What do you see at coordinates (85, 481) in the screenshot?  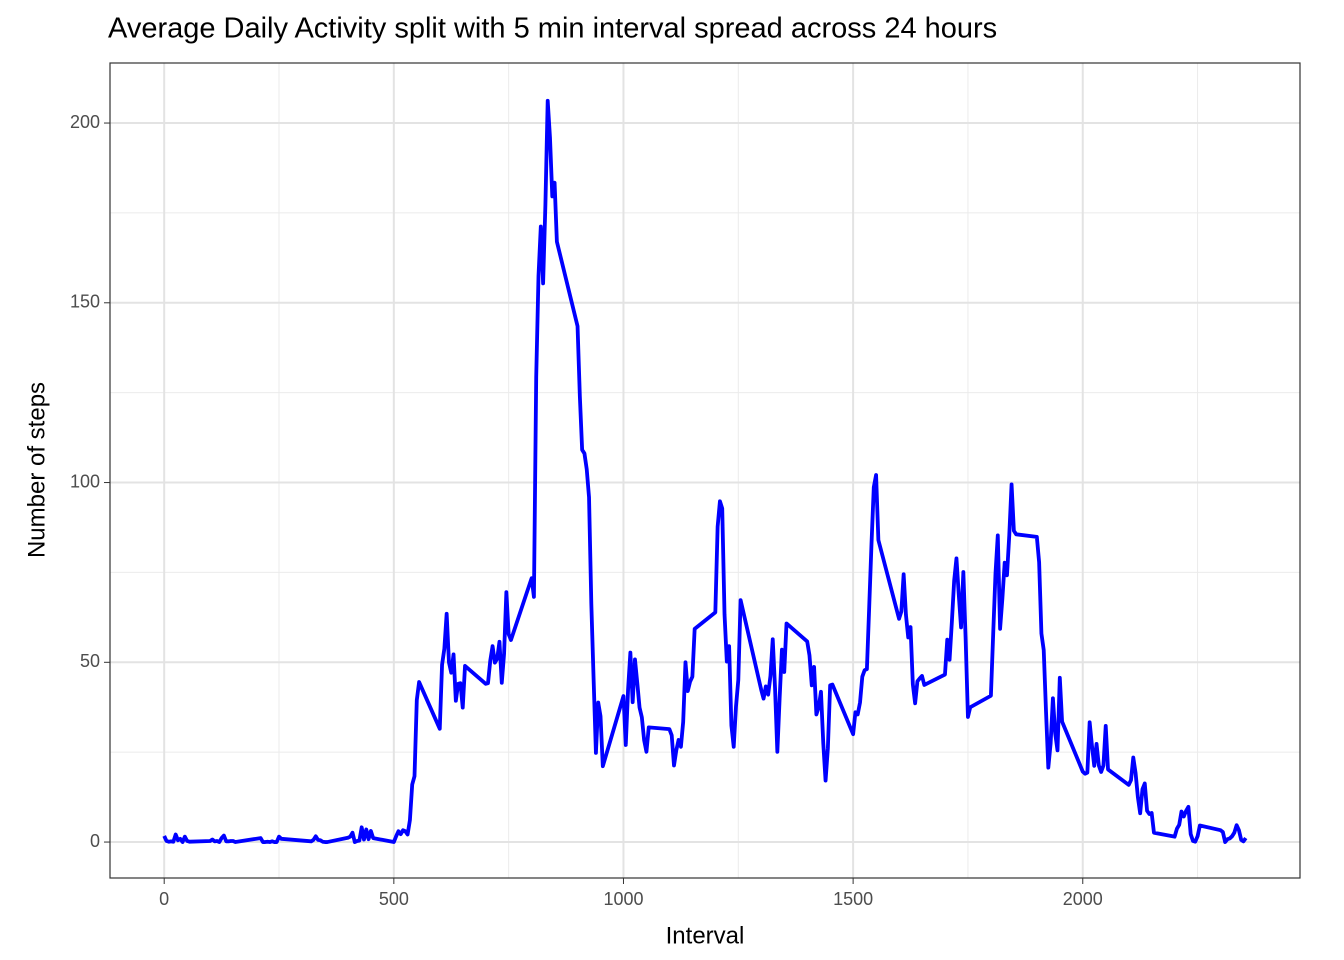 I see `y-tick-label: 100` at bounding box center [85, 481].